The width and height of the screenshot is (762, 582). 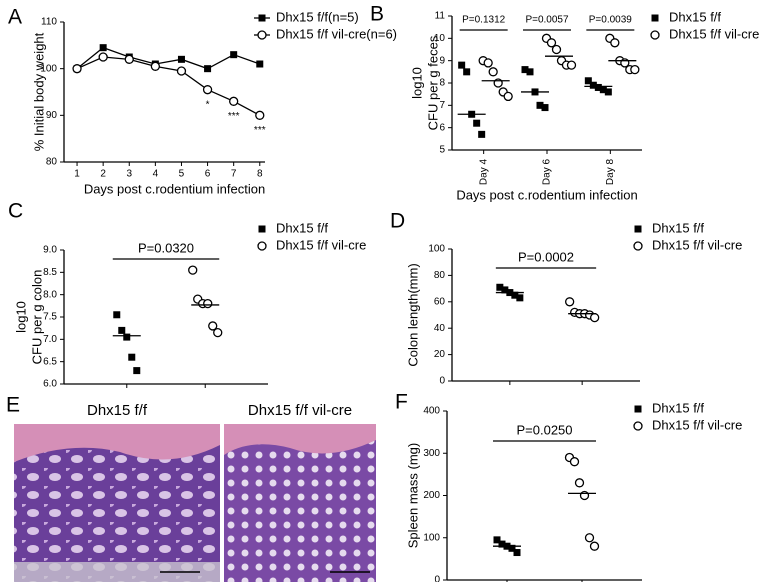 I want to click on y-tick-label: 400, so click(x=431, y=411).